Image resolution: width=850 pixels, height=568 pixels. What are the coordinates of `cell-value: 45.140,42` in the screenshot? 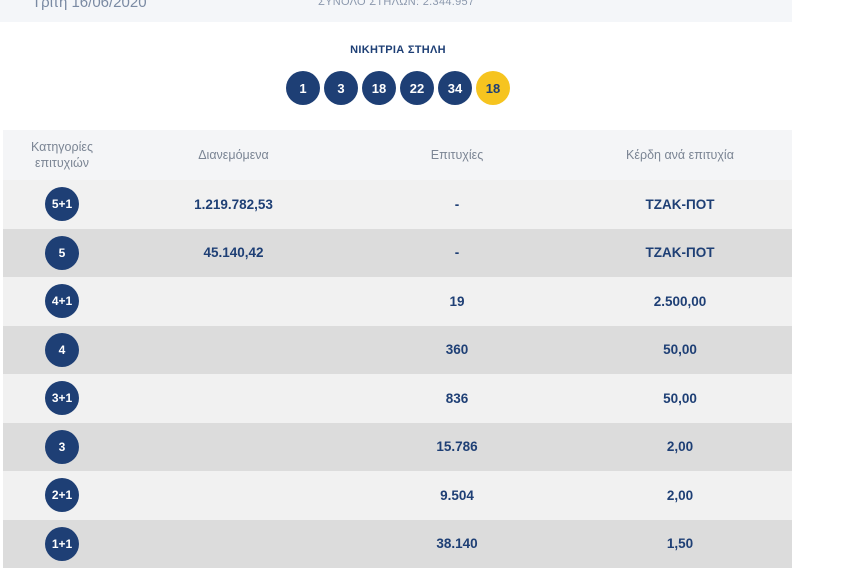 It's located at (233, 252).